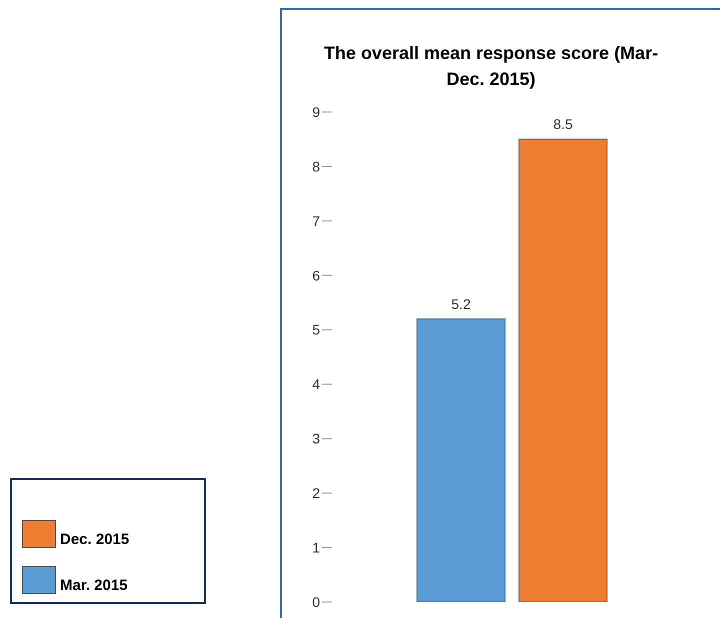 The height and width of the screenshot is (618, 728). I want to click on y-tick-label: 9, so click(316, 112).